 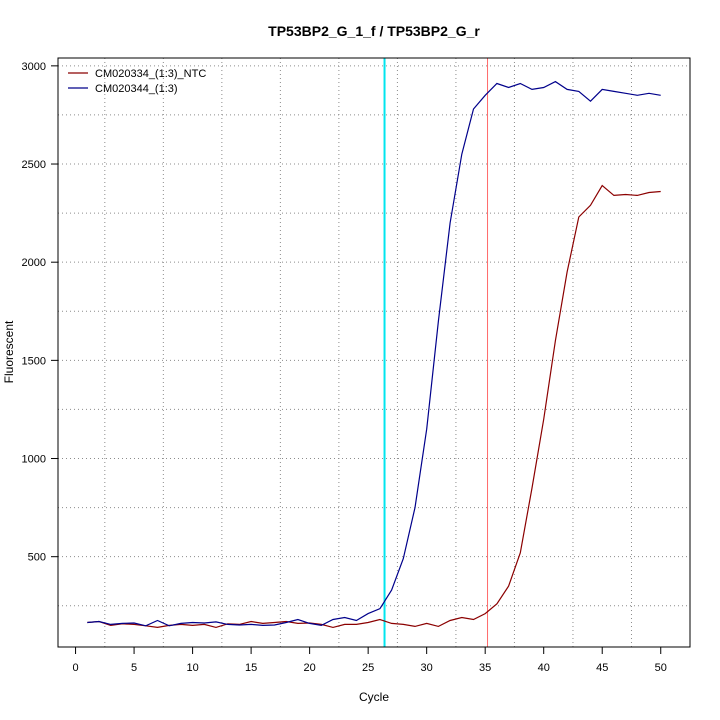 What do you see at coordinates (34, 460) in the screenshot?
I see `y-tick-label: 1000` at bounding box center [34, 460].